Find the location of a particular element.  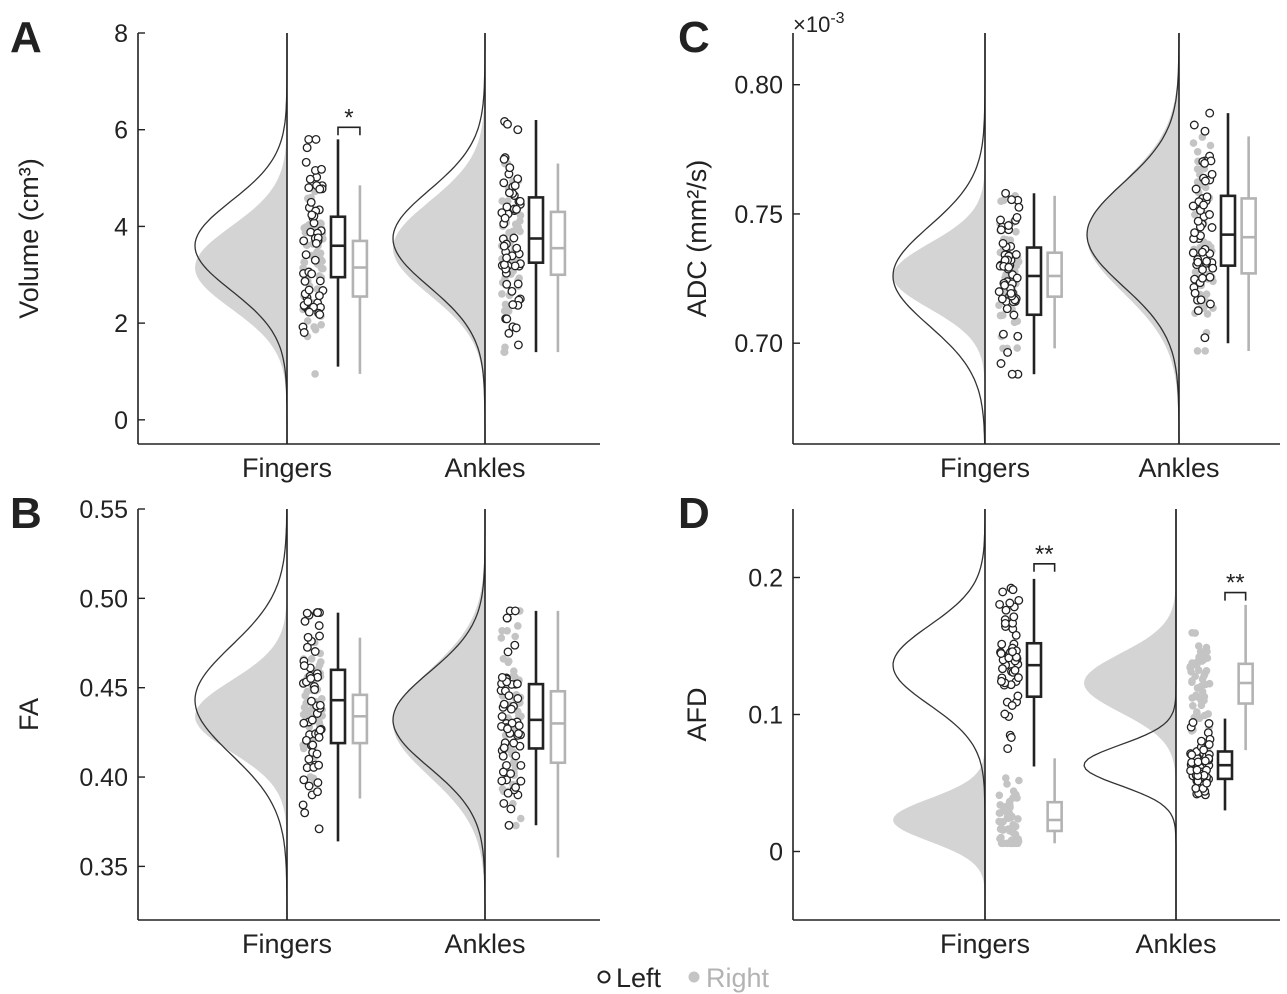

y-tick-label: 0.55 is located at coordinates (103, 510).